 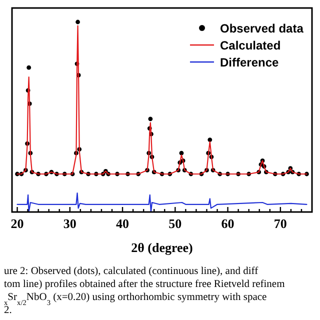 I want to click on legend-label: Calculated, so click(x=250, y=45).